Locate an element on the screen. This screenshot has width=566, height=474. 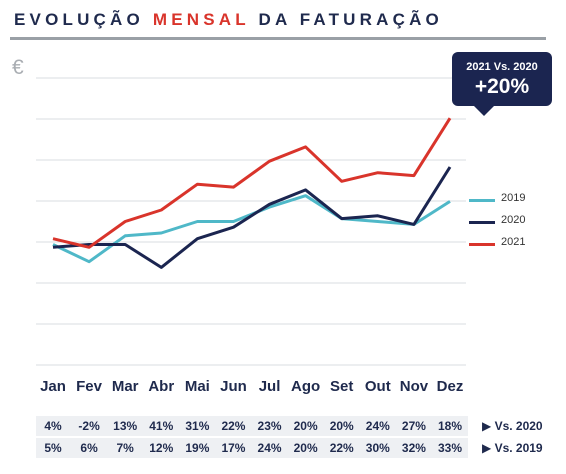
x-tick-label: Dez is located at coordinates (450, 386).